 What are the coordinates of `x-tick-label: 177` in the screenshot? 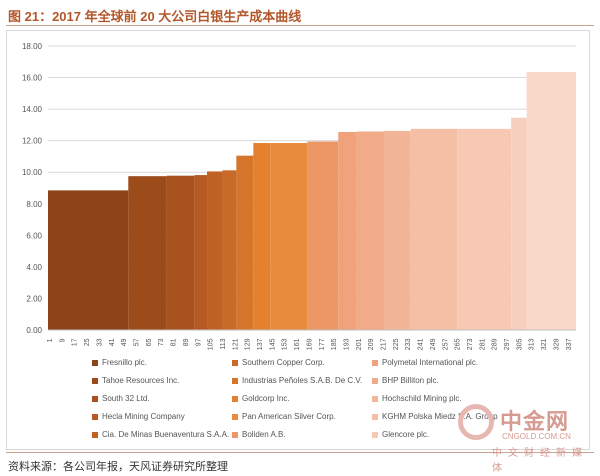 It's located at (322, 344).